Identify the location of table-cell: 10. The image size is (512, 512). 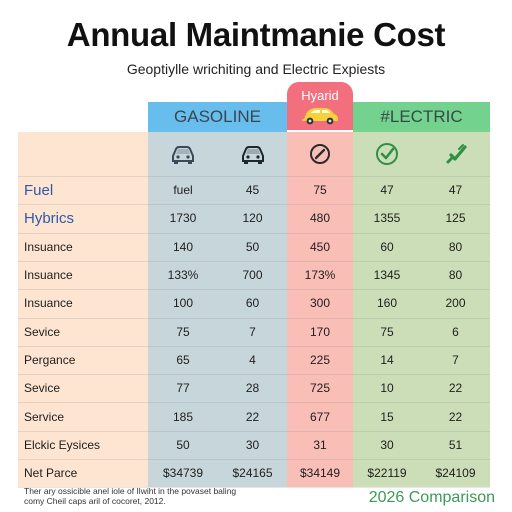
(387, 388).